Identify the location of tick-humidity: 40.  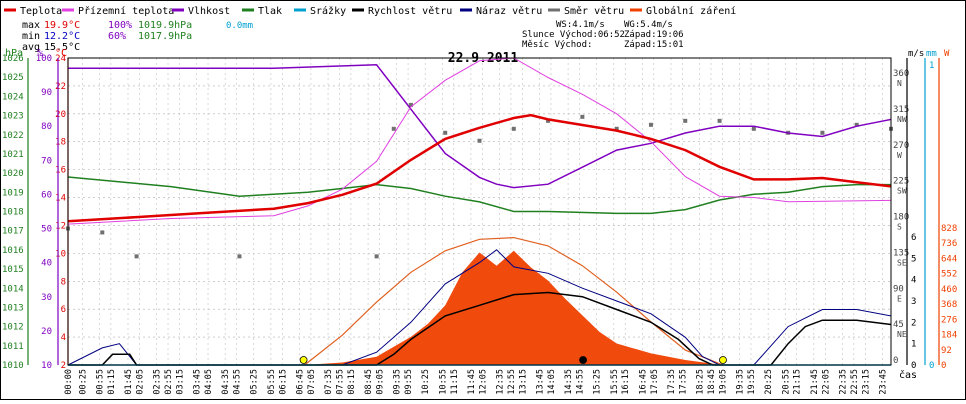
(46, 264).